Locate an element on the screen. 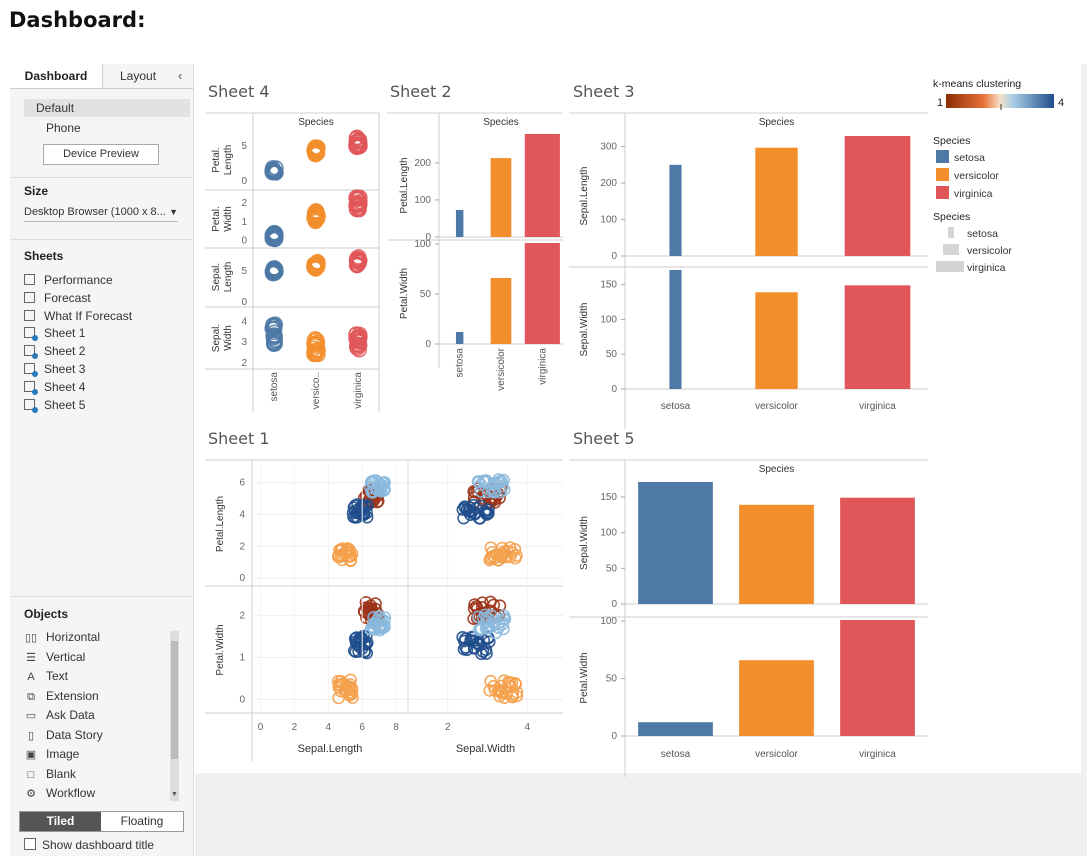 This screenshot has height=856, width=1087. sheet-item-sheet-5: Sheet 5 is located at coordinates (54, 405).